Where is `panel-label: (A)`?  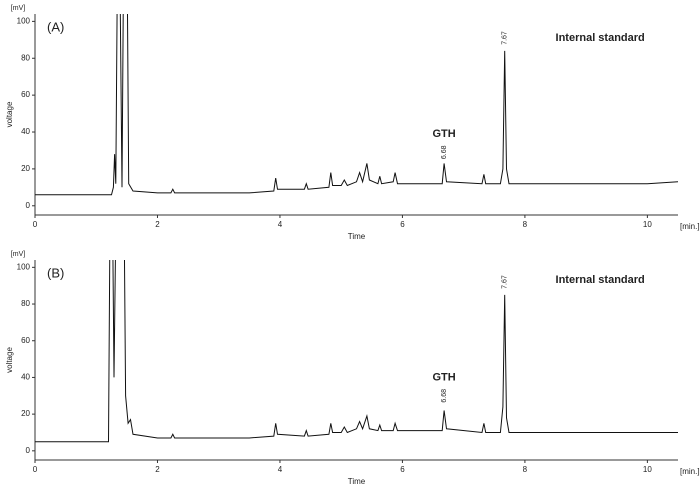
panel-label: (A) is located at coordinates (55, 26).